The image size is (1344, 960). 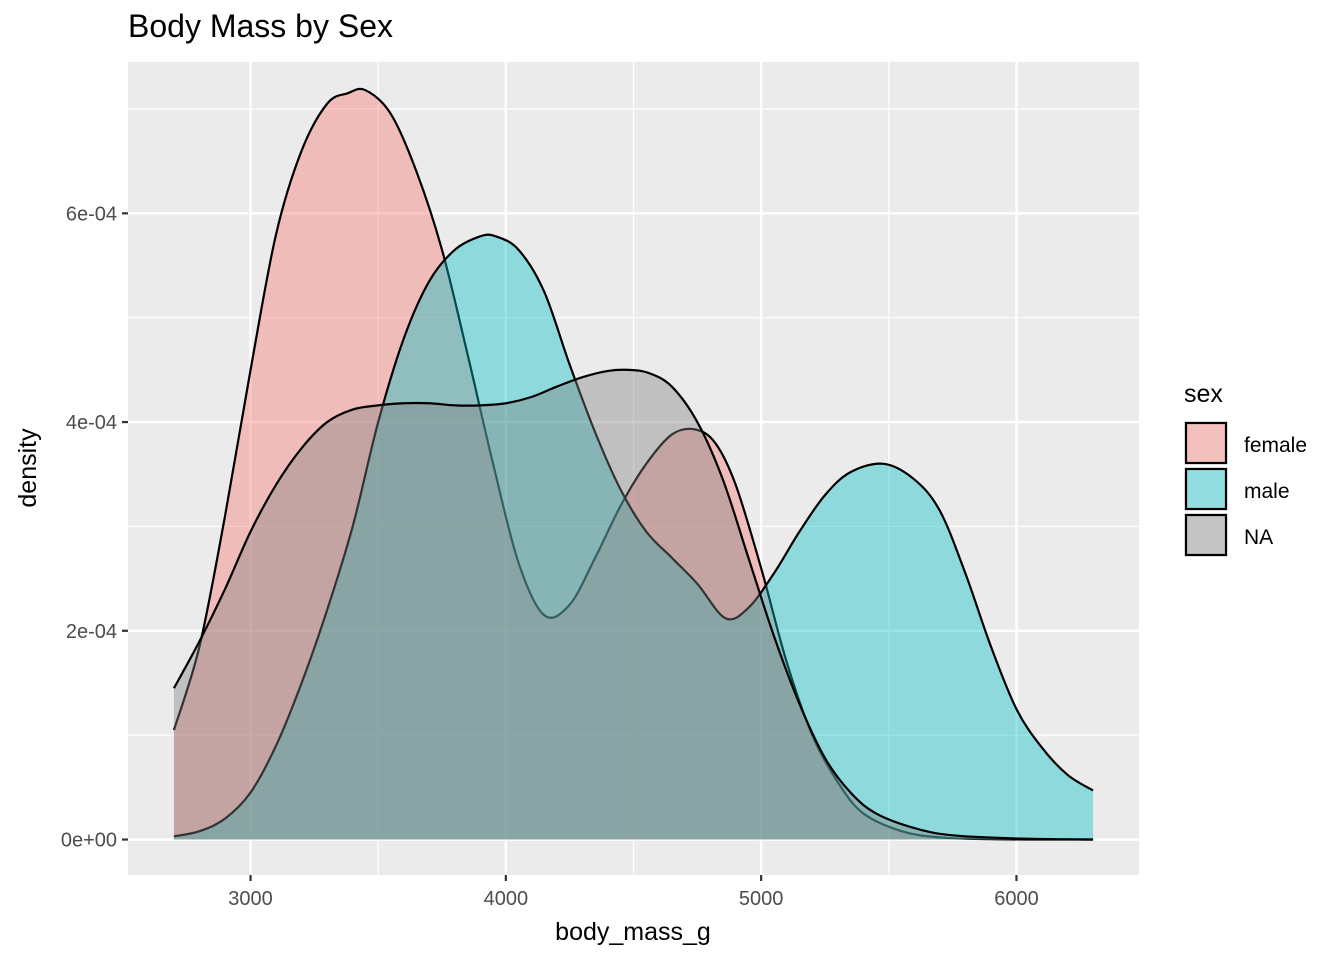 What do you see at coordinates (260, 26) in the screenshot?
I see `chart-title: Body Mass by Sex` at bounding box center [260, 26].